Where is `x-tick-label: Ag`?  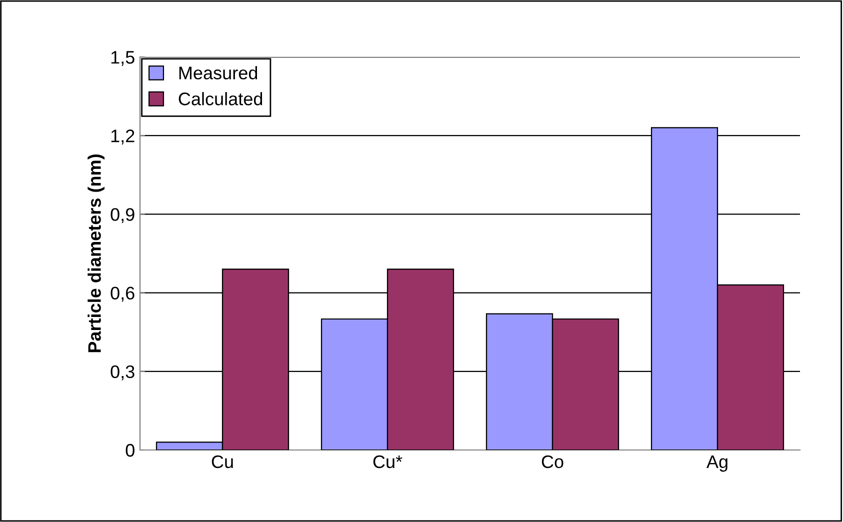 x-tick-label: Ag is located at coordinates (717, 464).